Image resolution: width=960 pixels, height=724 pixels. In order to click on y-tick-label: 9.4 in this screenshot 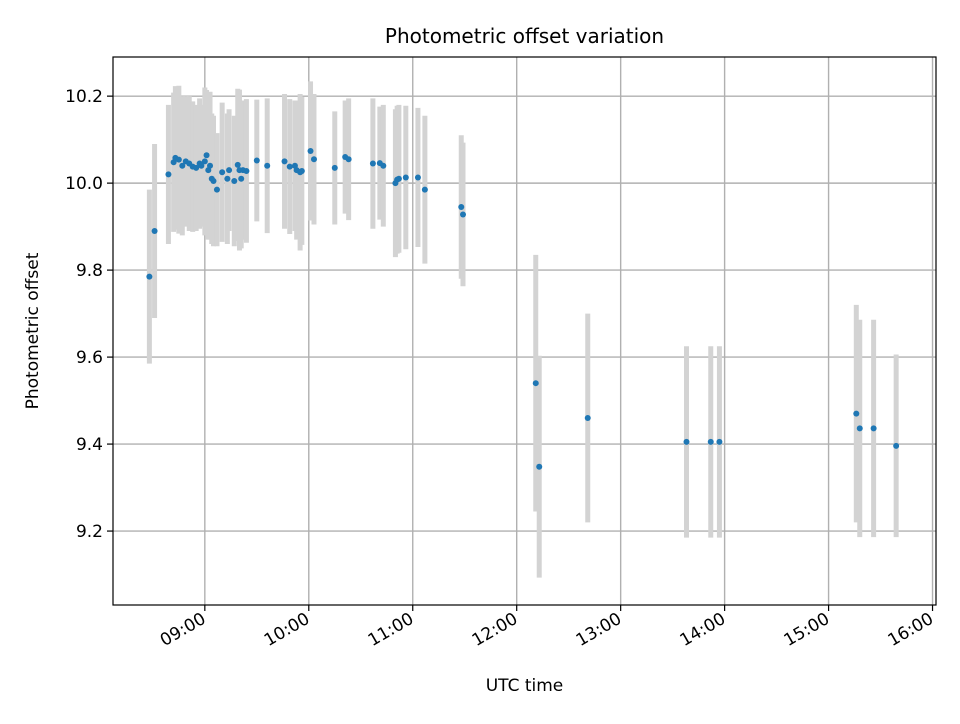, I will do `click(89, 445)`.